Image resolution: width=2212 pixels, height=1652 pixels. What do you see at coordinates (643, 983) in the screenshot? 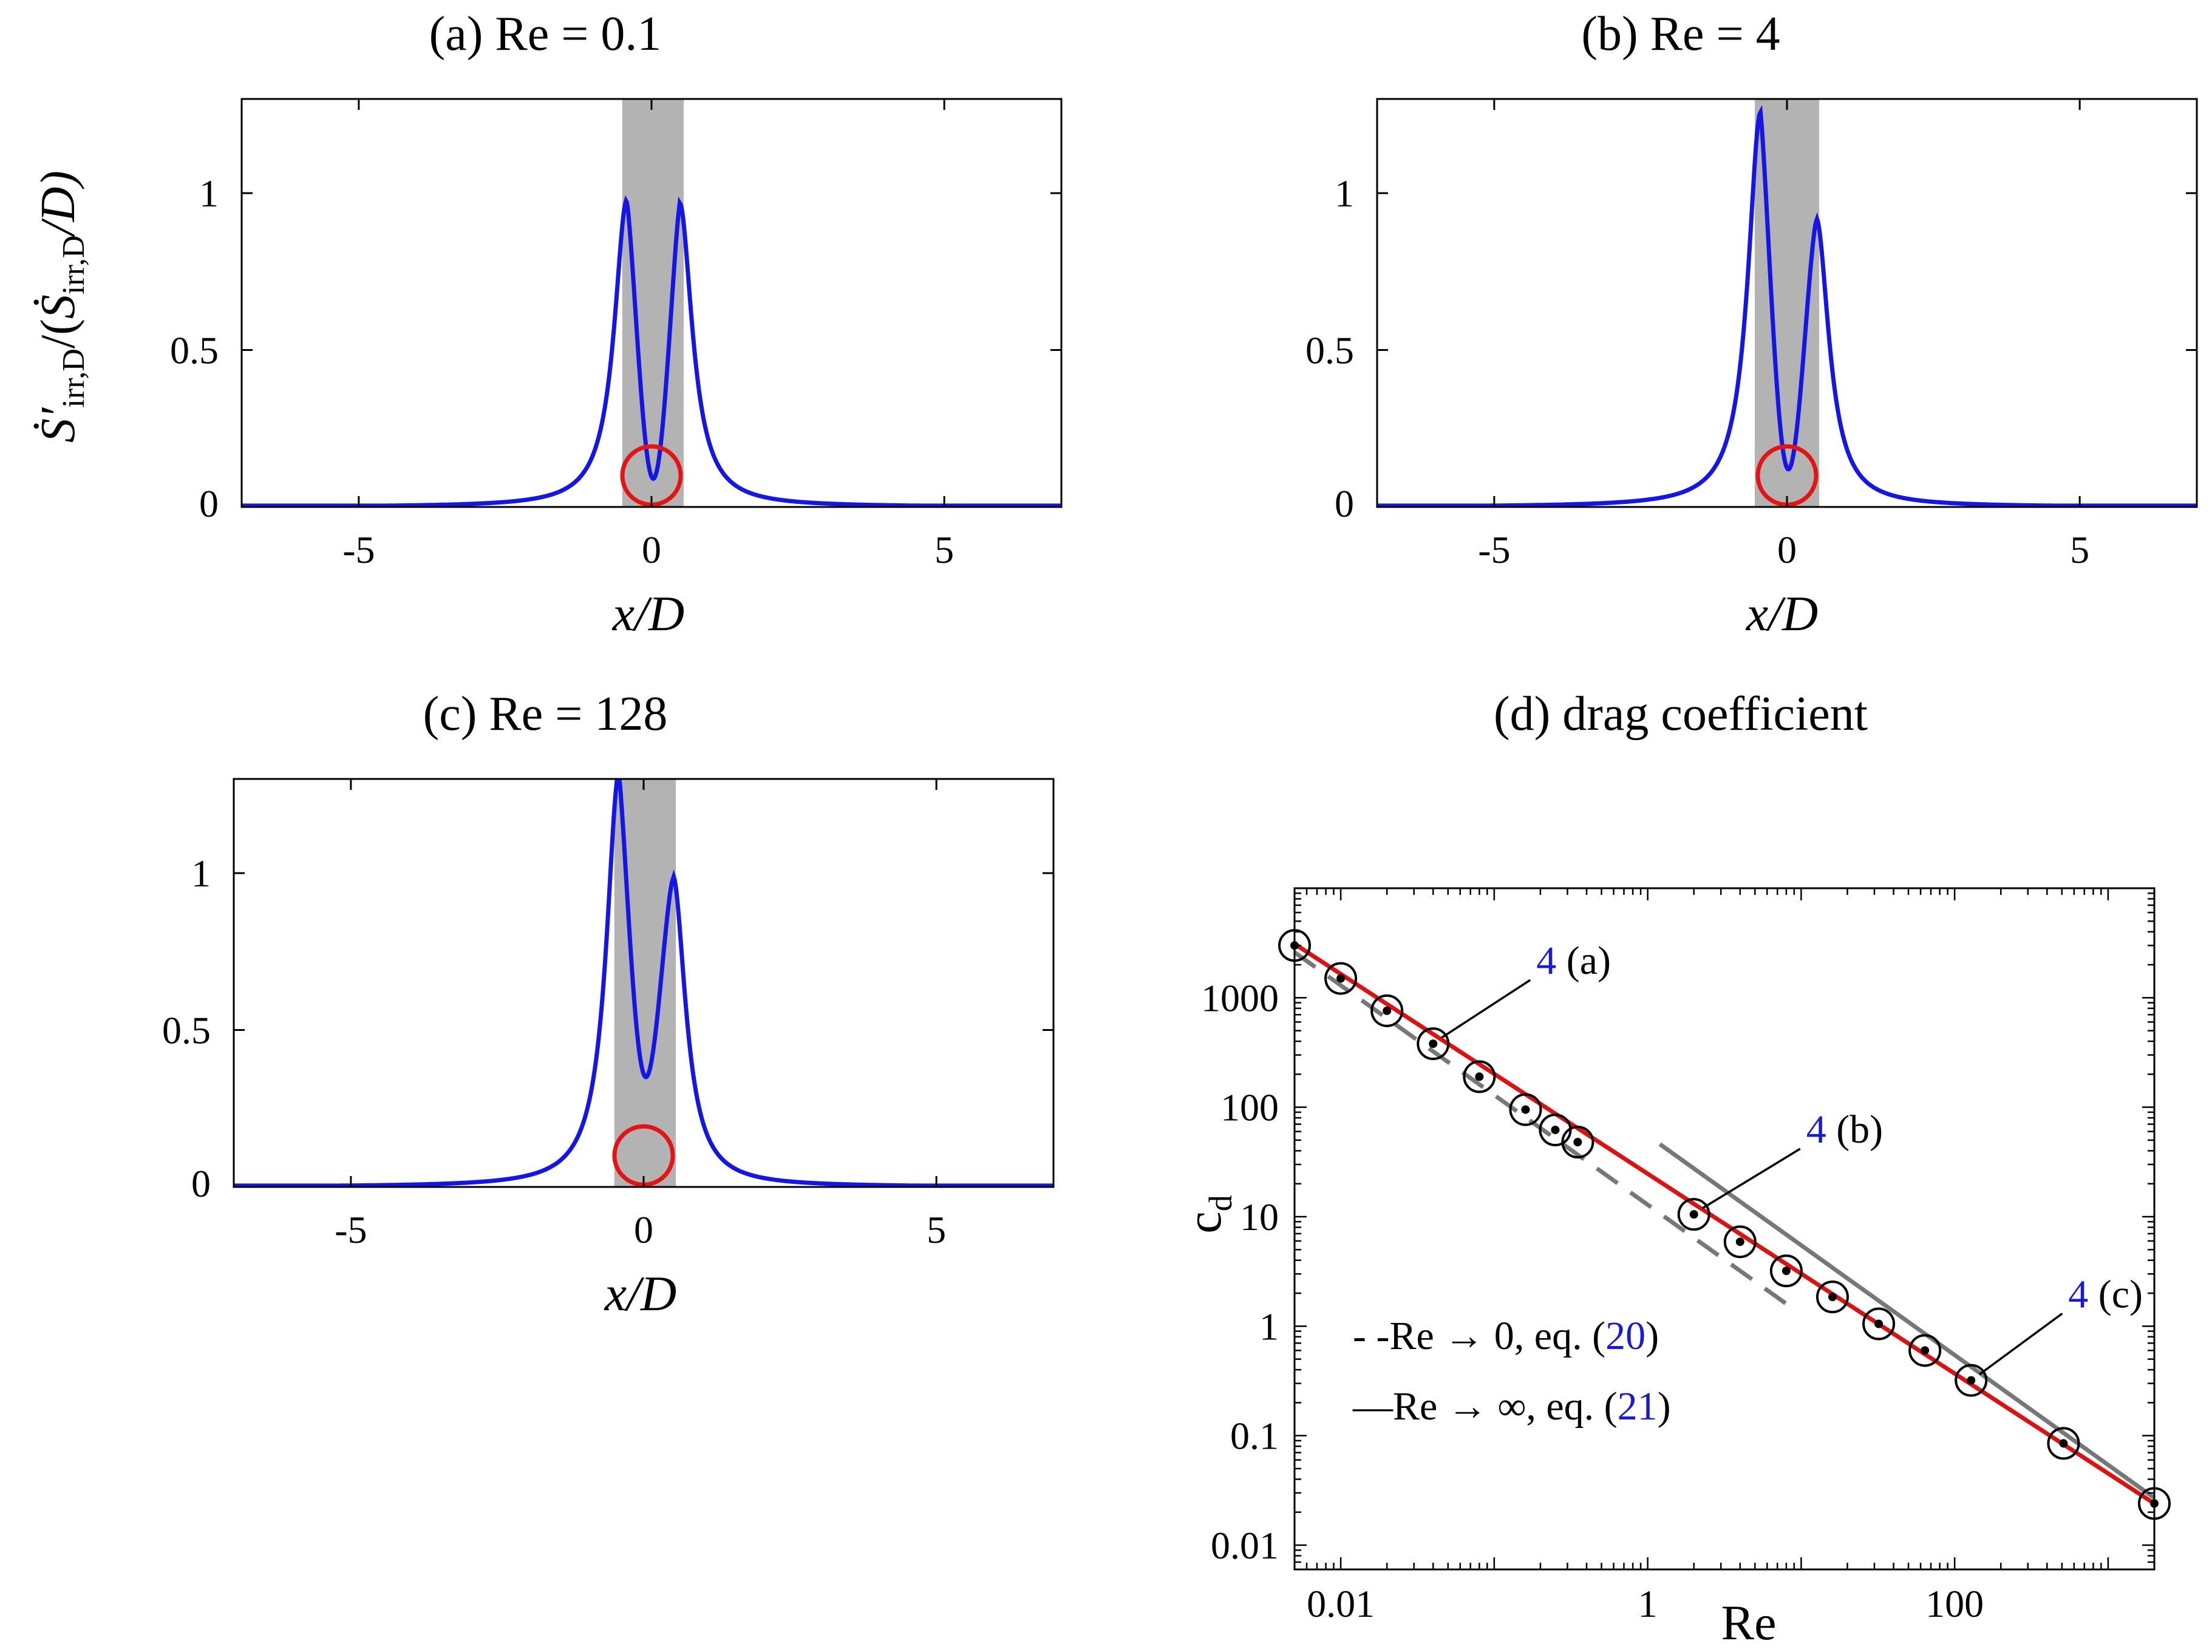
I see `panel-c-series-line` at bounding box center [643, 983].